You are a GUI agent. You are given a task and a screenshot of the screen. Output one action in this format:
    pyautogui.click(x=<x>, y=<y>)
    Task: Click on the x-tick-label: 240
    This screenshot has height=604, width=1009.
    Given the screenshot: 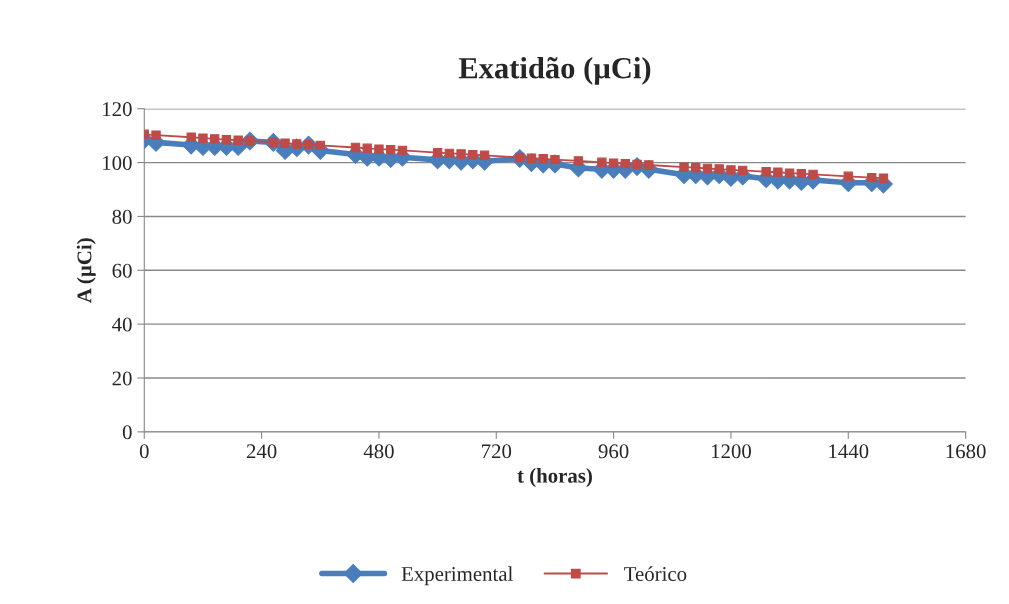 What is the action you would take?
    pyautogui.click(x=261, y=451)
    